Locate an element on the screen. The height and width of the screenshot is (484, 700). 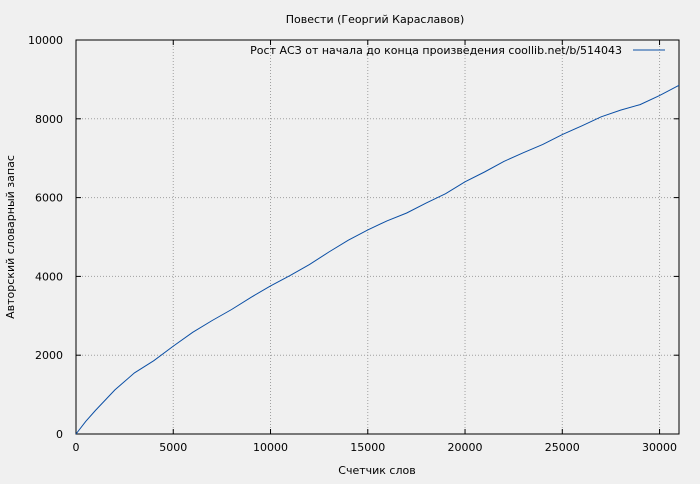
y-tick-label: 8000 is located at coordinates (49, 119).